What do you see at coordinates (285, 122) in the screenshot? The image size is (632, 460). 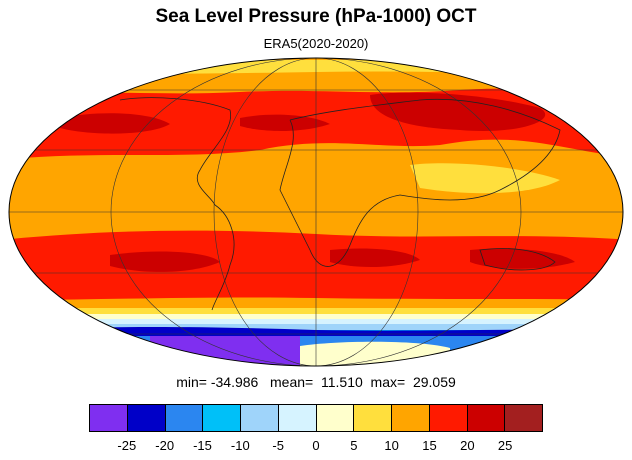 I see `azores-high` at bounding box center [285, 122].